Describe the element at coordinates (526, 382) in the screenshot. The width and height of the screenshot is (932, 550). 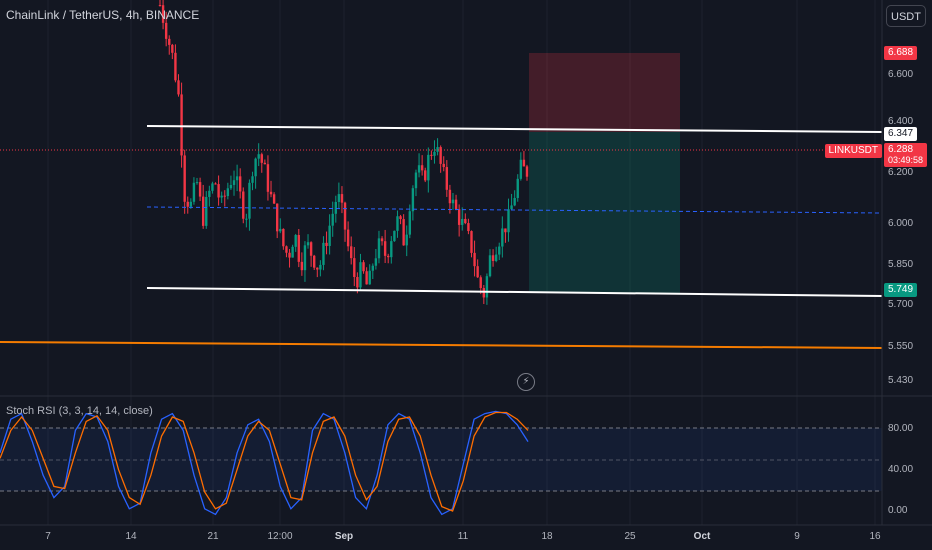
I see `lightning-icon: ⚡` at that location.